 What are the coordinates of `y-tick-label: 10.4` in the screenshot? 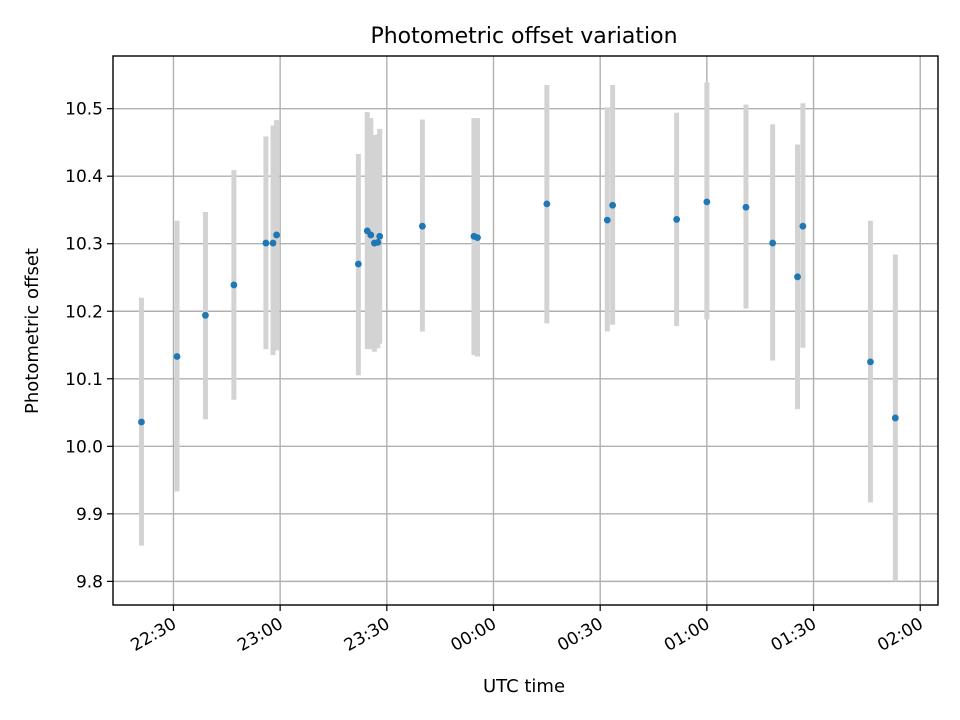 It's located at (84, 177).